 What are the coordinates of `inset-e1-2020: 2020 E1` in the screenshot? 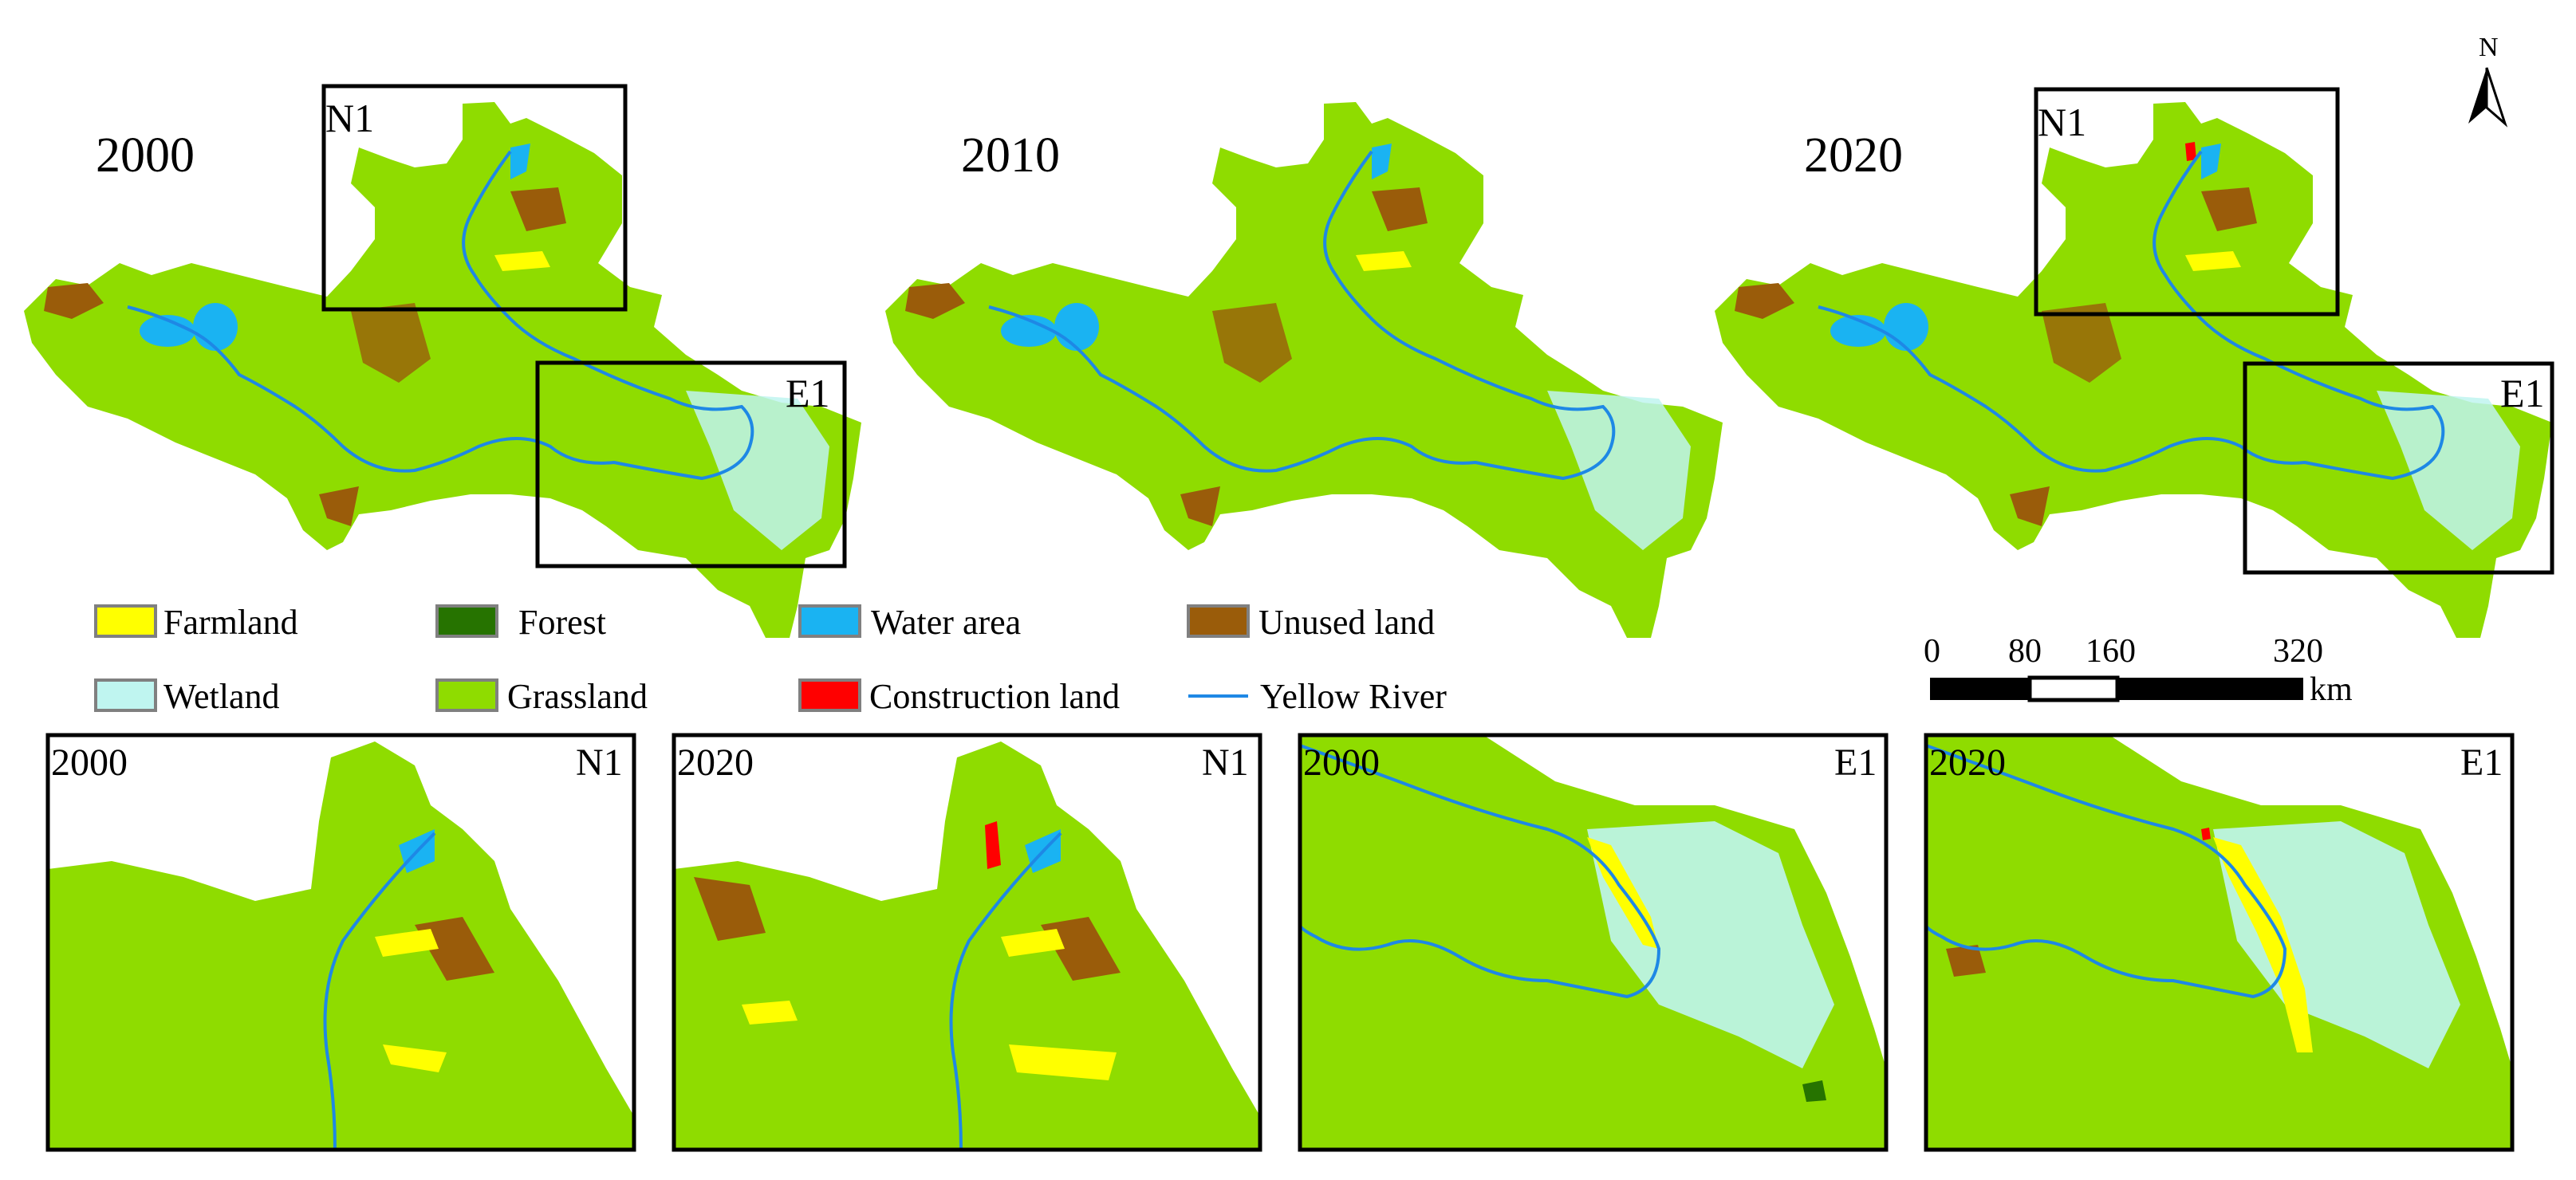 It's located at (2219, 942).